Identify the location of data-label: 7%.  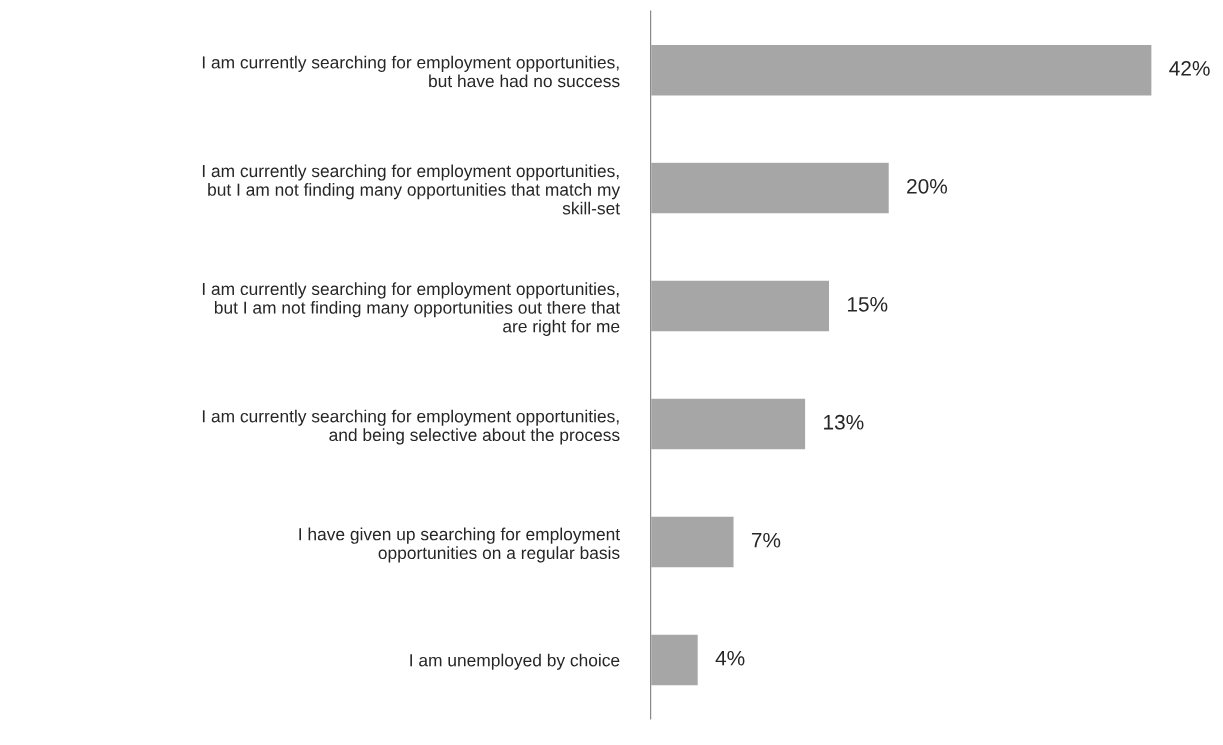
(766, 540).